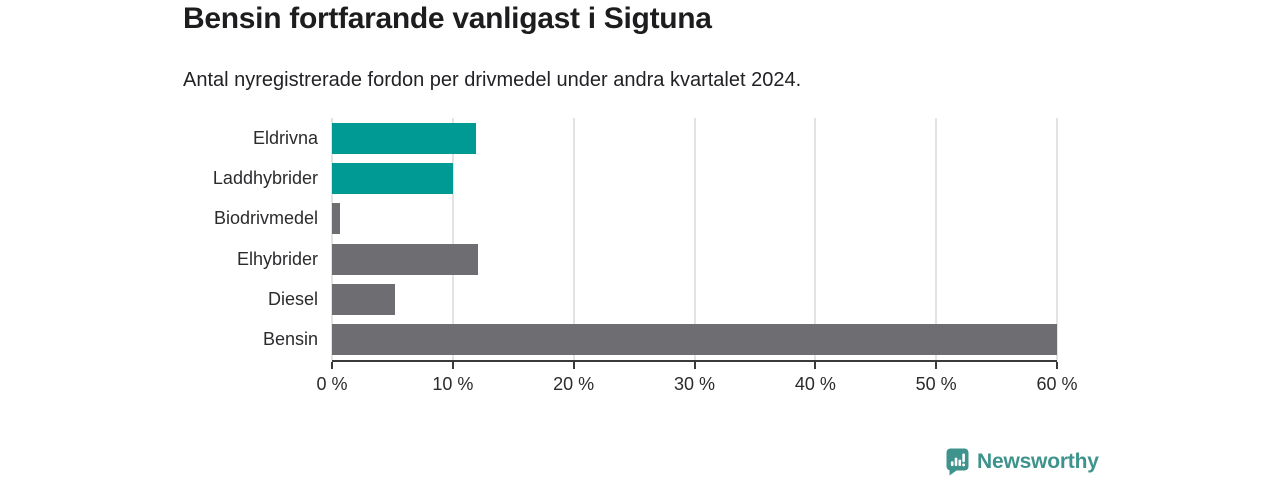 This screenshot has height=480, width=1280. What do you see at coordinates (1038, 461) in the screenshot?
I see `newsworthy-wordmark: Newsworthy` at bounding box center [1038, 461].